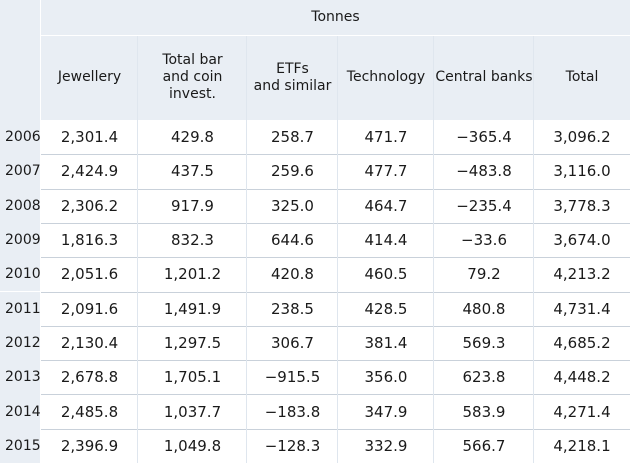 This screenshot has height=463, width=630. I want to click on table-cell: 644.6, so click(292, 240).